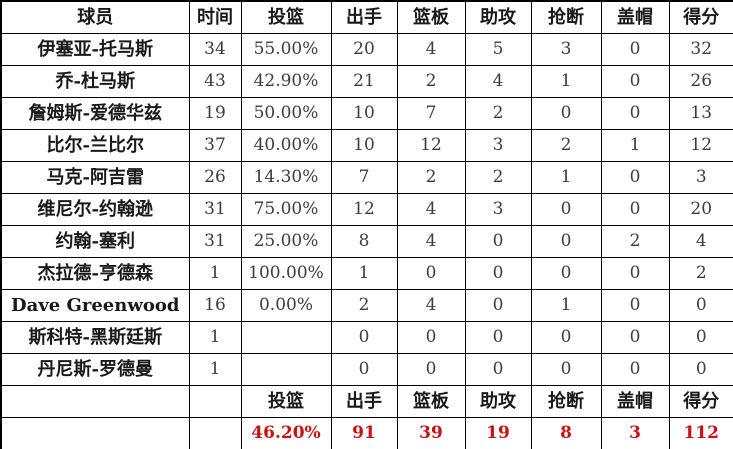  What do you see at coordinates (635, 433) in the screenshot?
I see `cell-blocks: 3` at bounding box center [635, 433].